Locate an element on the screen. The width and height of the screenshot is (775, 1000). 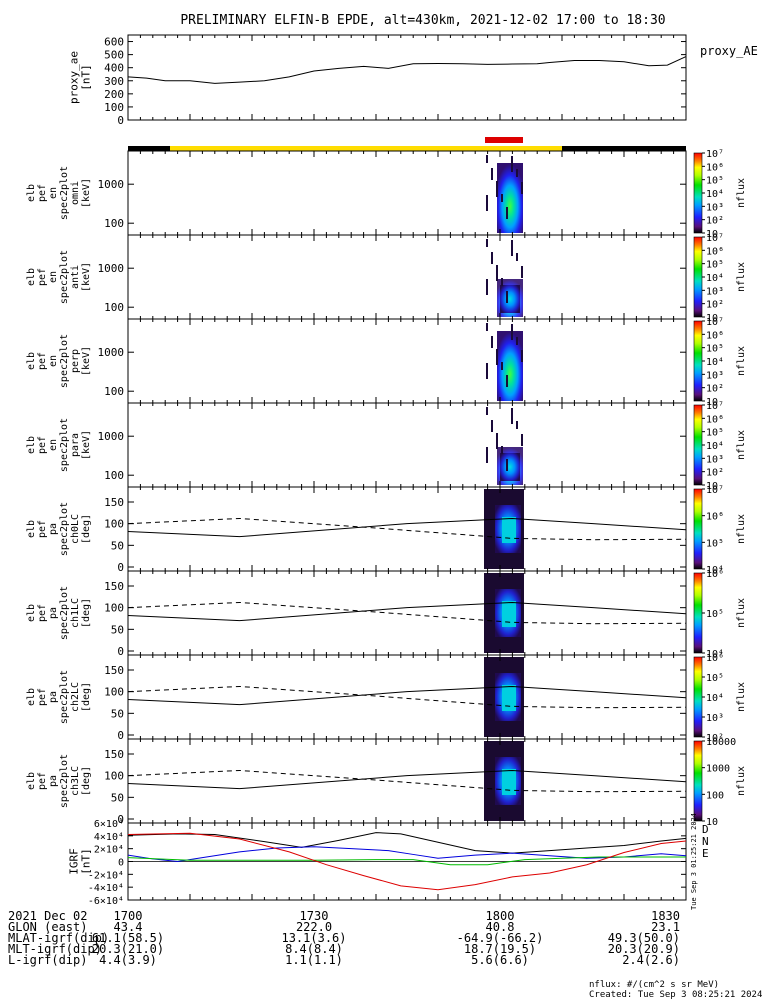
ephemeris-cell: 5.6(6.6) is located at coordinates (500, 960).